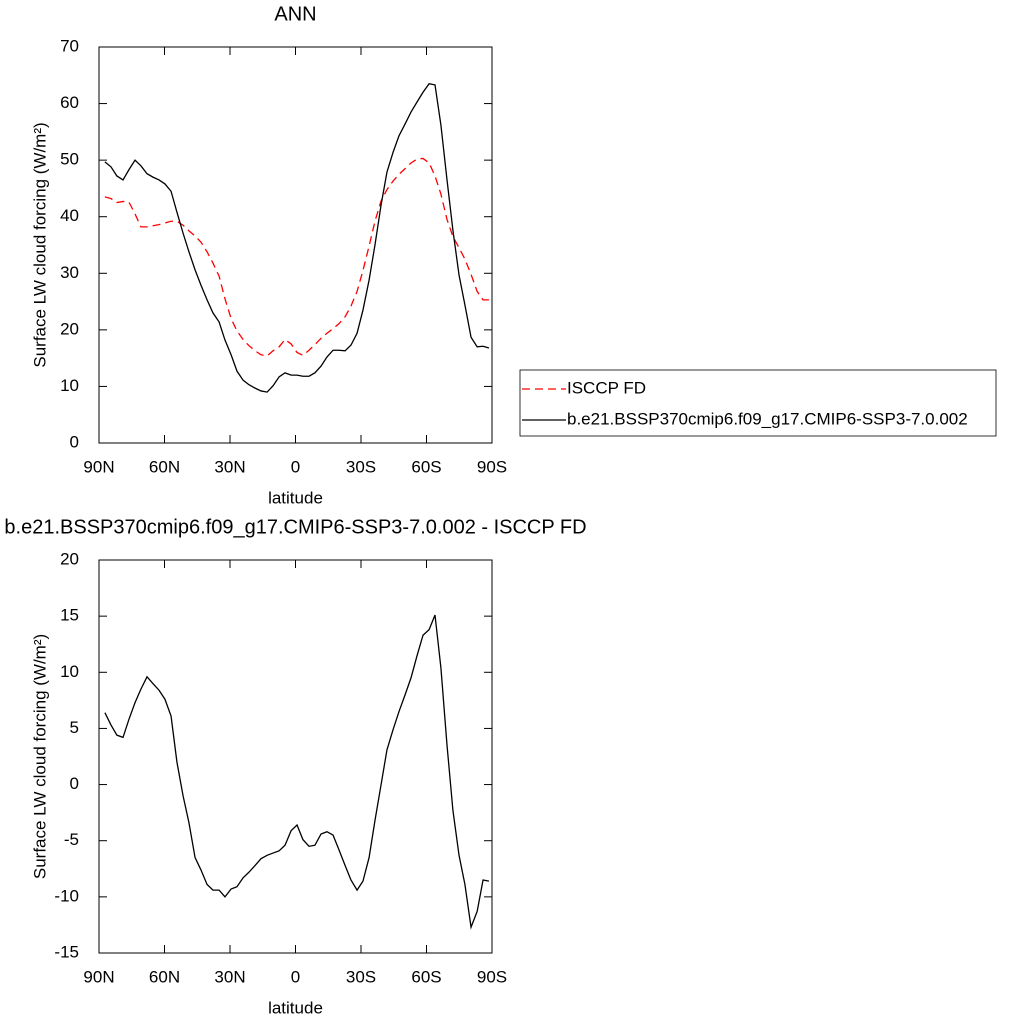 The height and width of the screenshot is (1024, 1024). Describe the element at coordinates (69, 159) in the screenshot. I see `y-tick-label: 50` at that location.